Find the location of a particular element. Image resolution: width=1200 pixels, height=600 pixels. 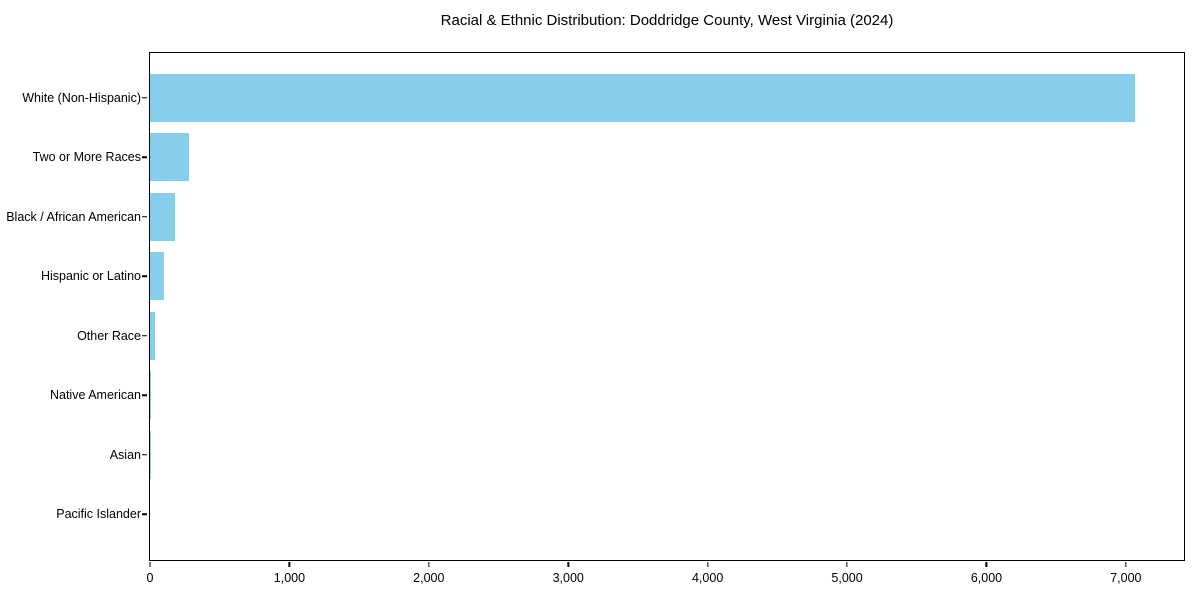

x-tick: 7,000 is located at coordinates (1126, 573).